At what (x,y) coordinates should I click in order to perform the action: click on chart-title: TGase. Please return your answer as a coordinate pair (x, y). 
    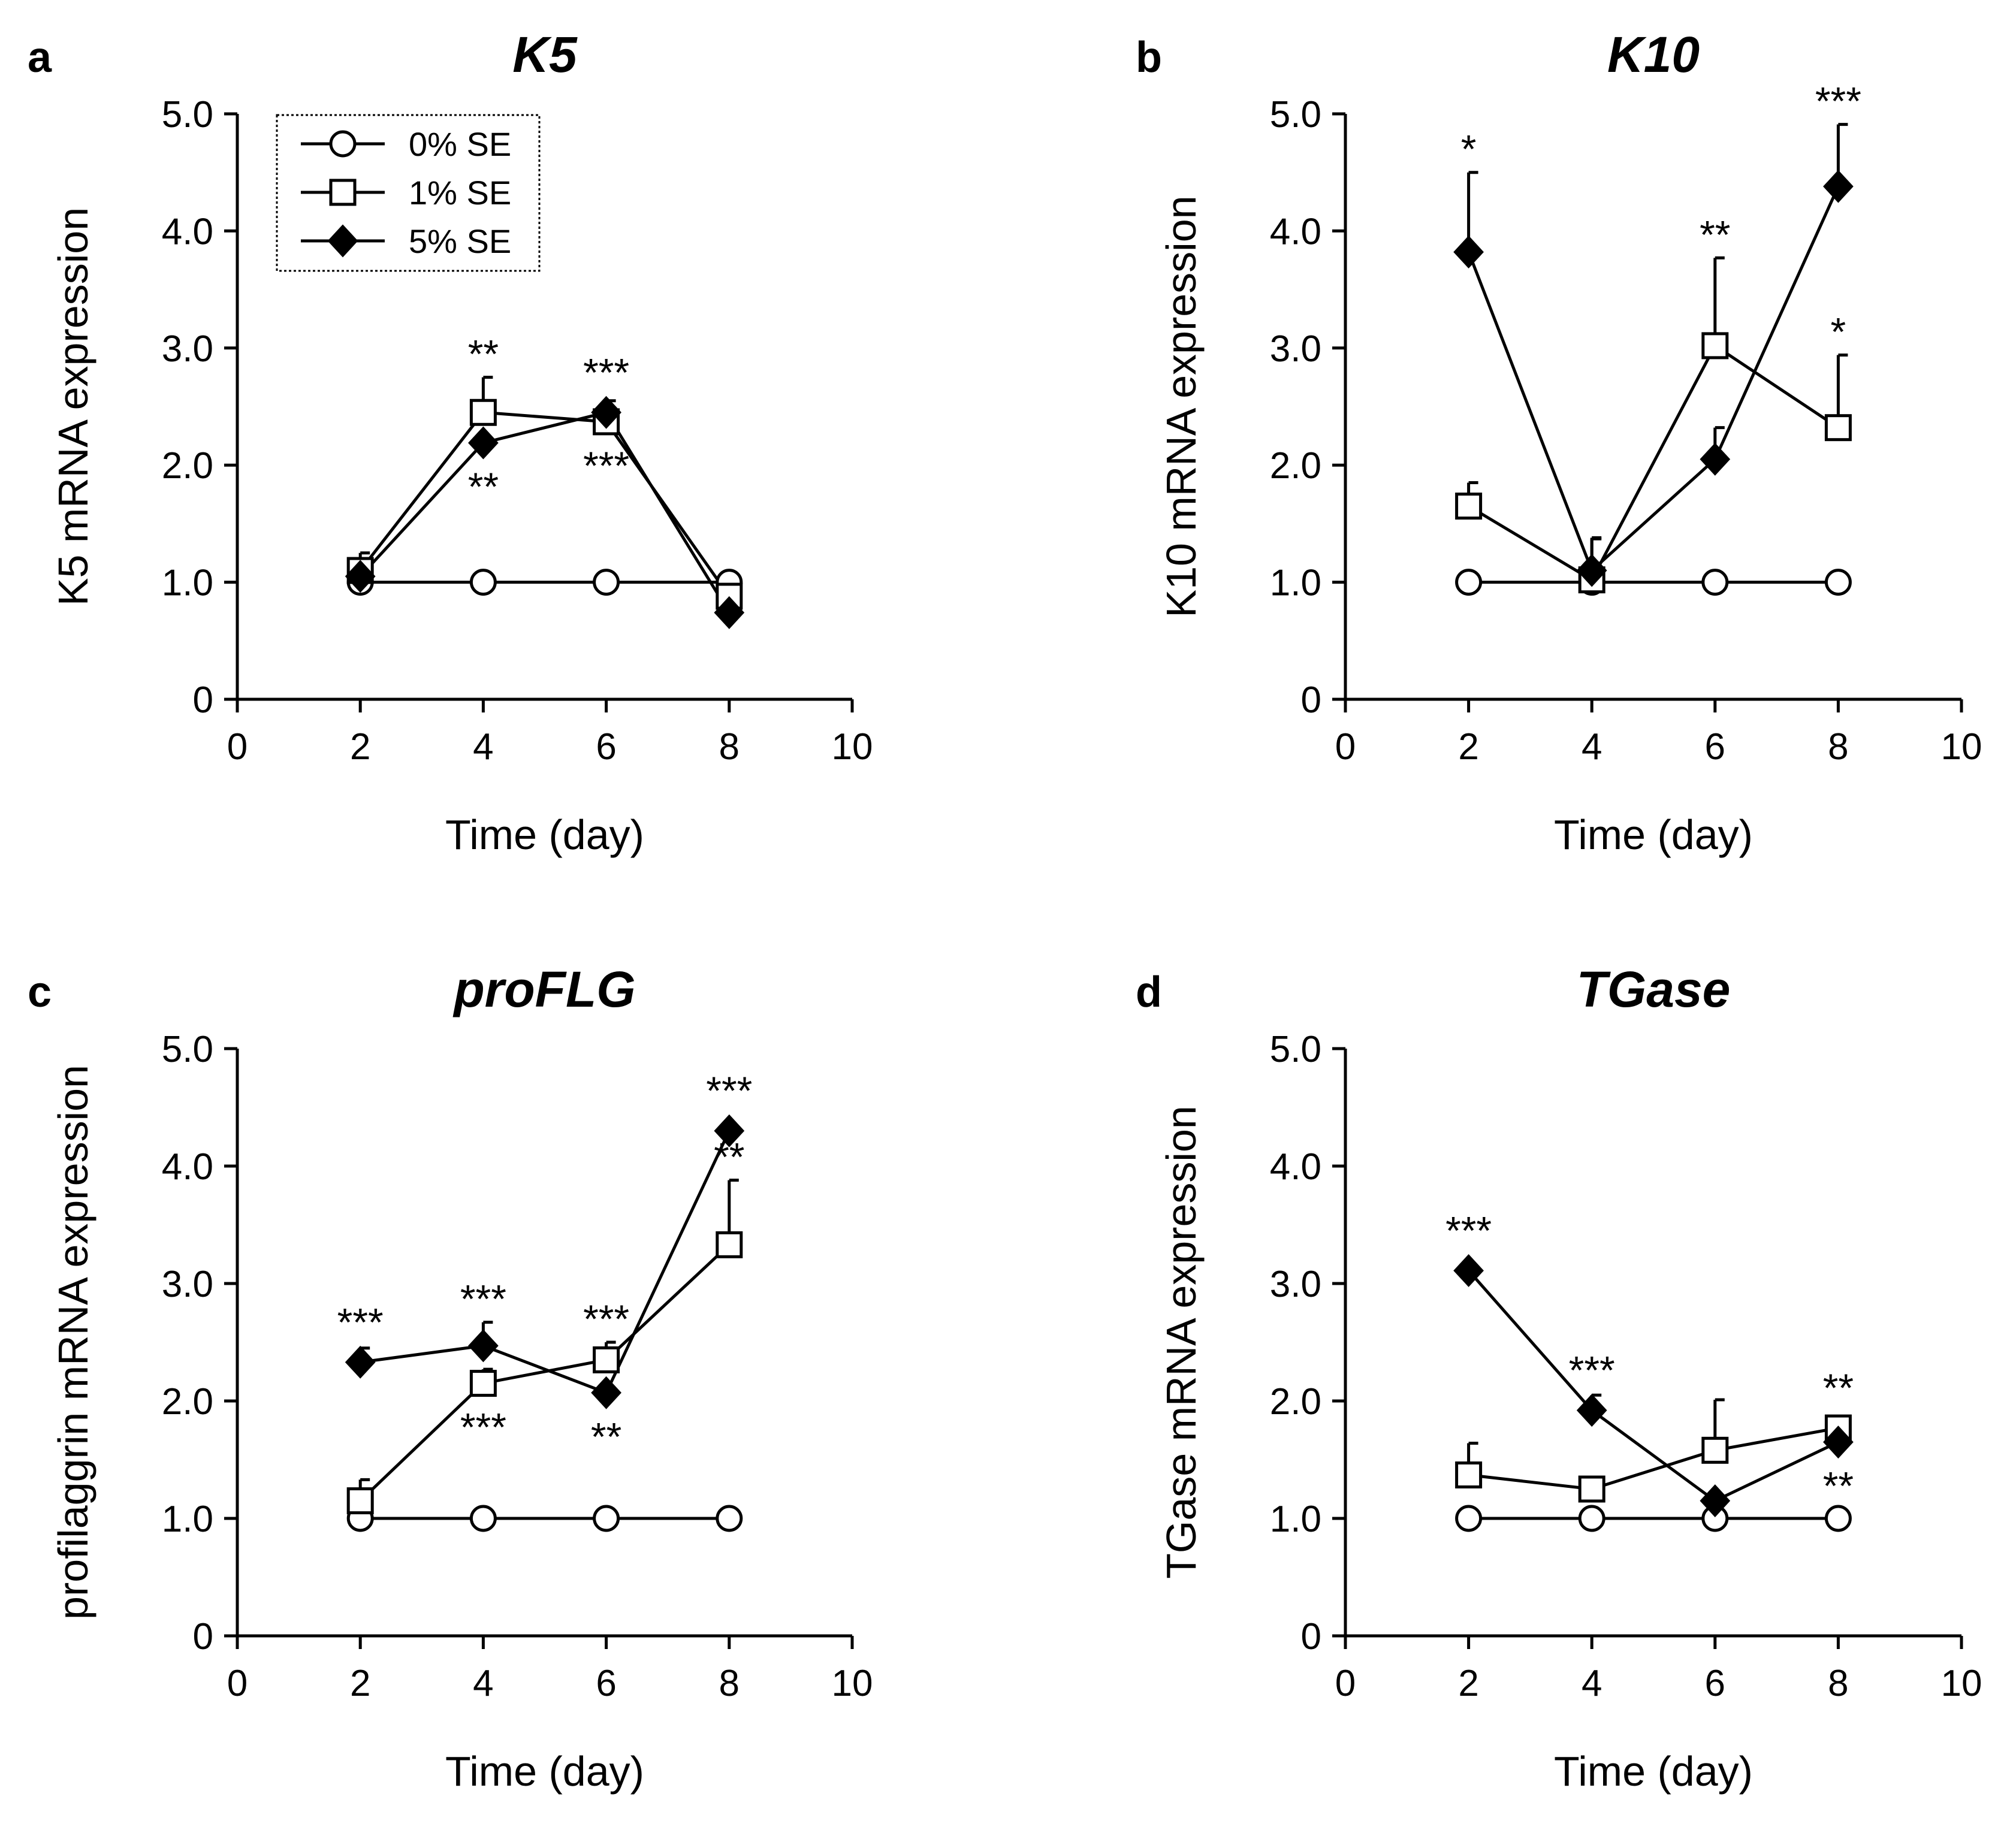
    Looking at the image, I should click on (1654, 989).